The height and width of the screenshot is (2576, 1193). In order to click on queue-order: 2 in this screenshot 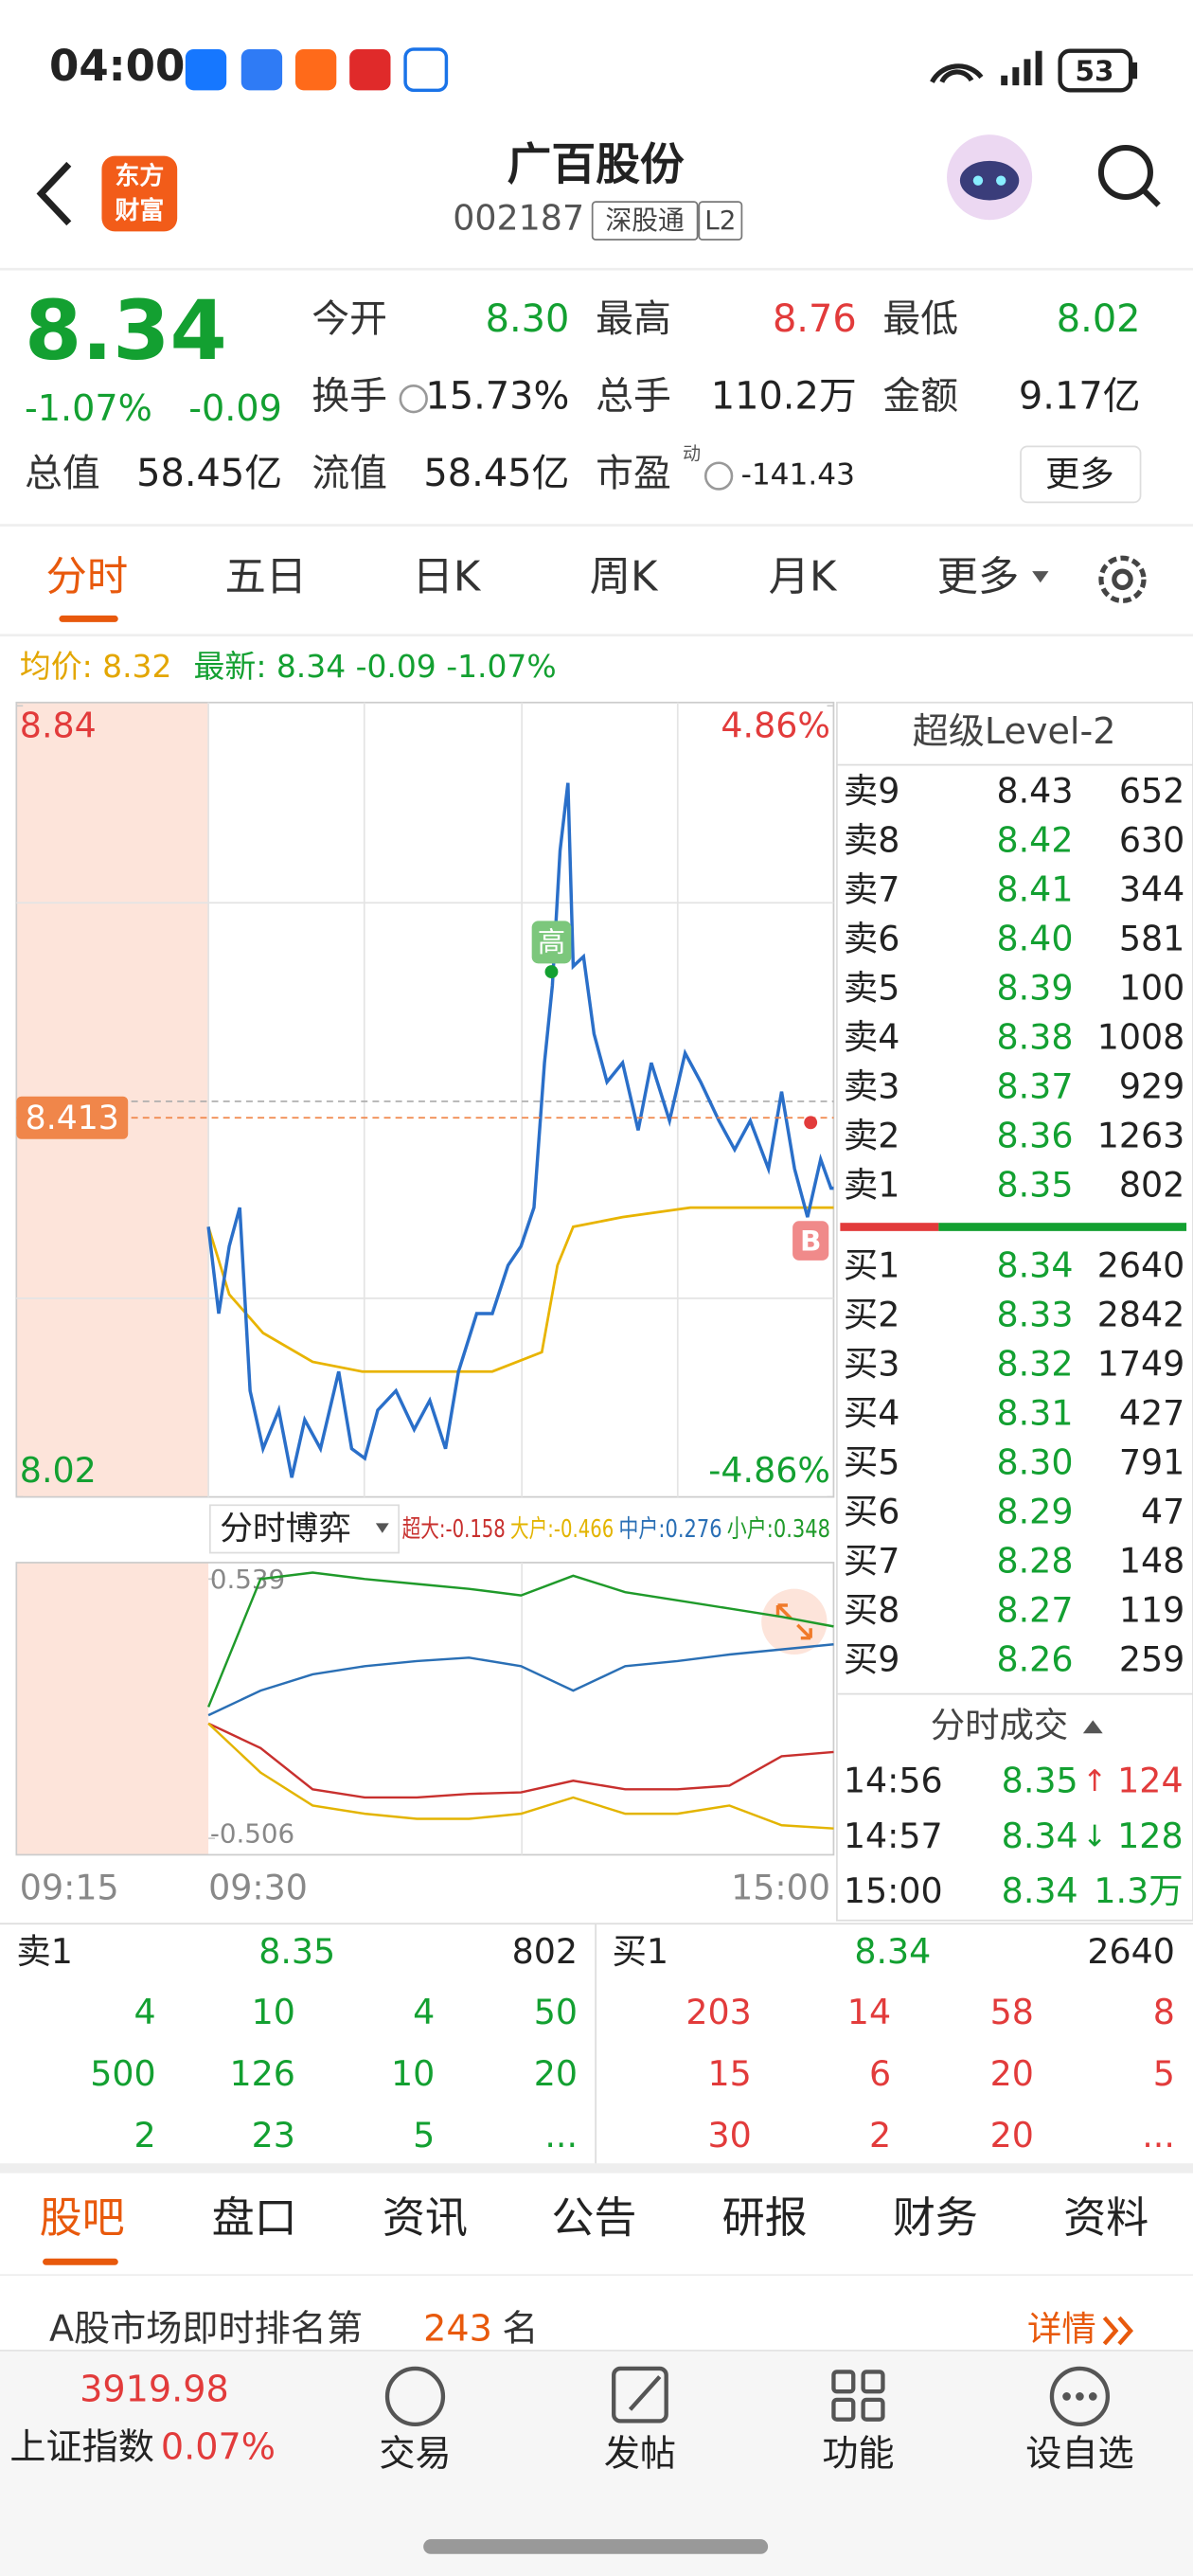, I will do `click(144, 2135)`.